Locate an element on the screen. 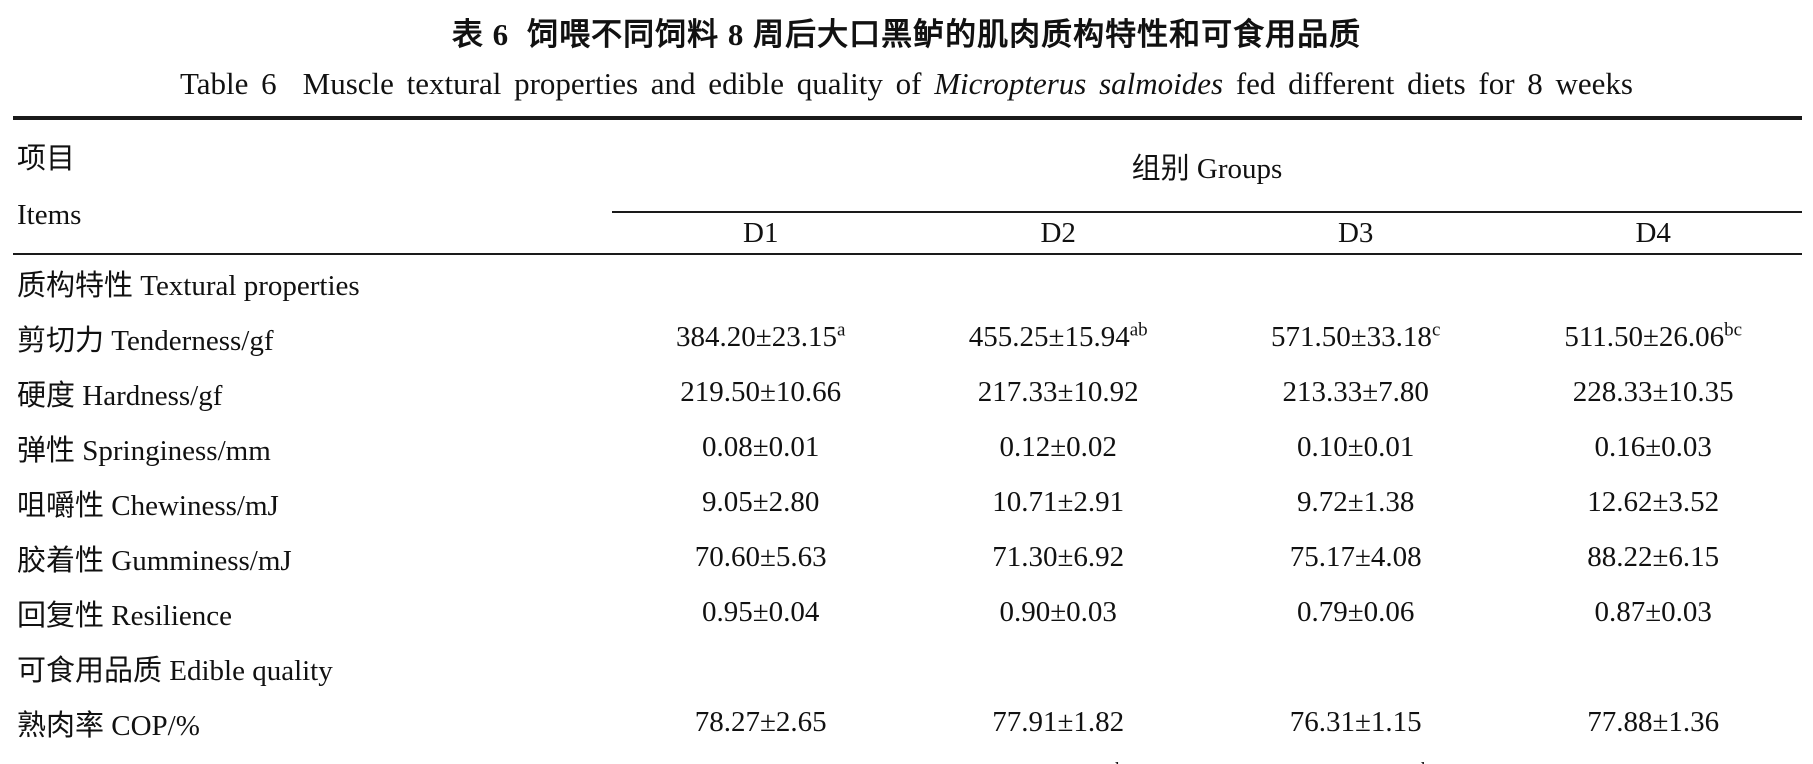 The image size is (1813, 764). table-caption-zh: 表 6 饲喂不同饲料 8 周后大口黑鲈的肌肉质构特性和可食用品质 is located at coordinates (906, 27).